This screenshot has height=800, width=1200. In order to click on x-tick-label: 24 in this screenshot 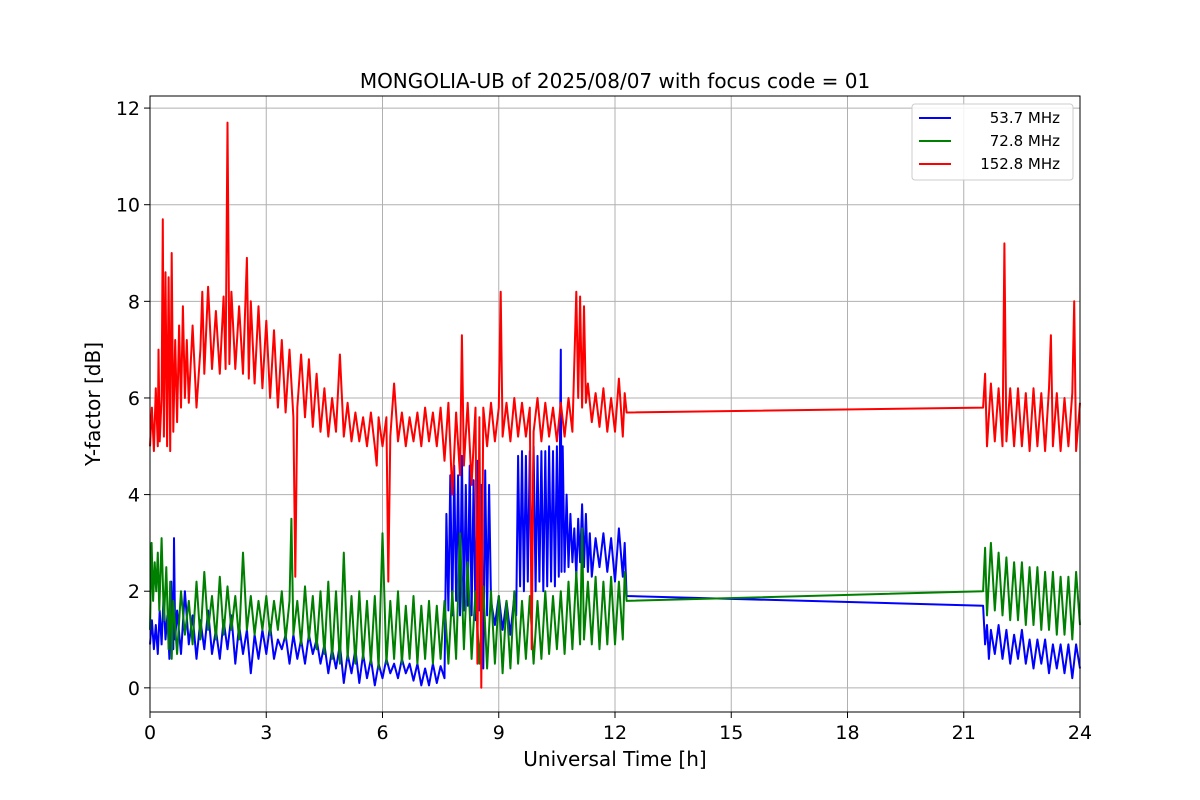, I will do `click(1080, 733)`.